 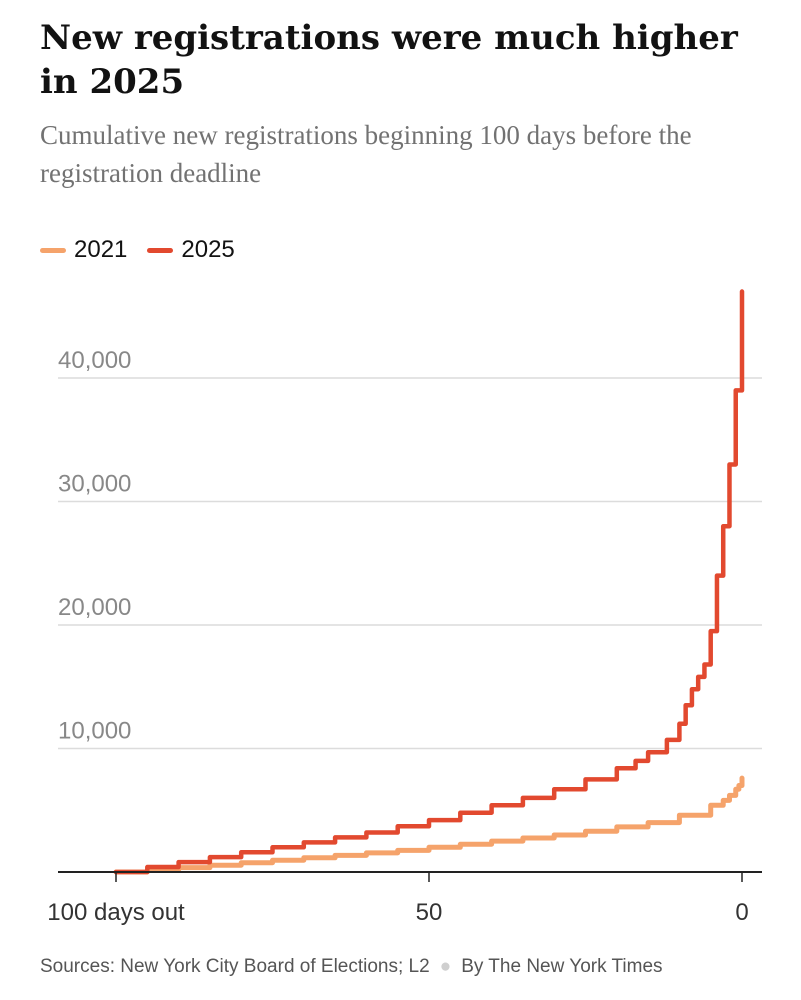 What do you see at coordinates (94, 731) in the screenshot?
I see `y-tick-label-10000: 10,000` at bounding box center [94, 731].